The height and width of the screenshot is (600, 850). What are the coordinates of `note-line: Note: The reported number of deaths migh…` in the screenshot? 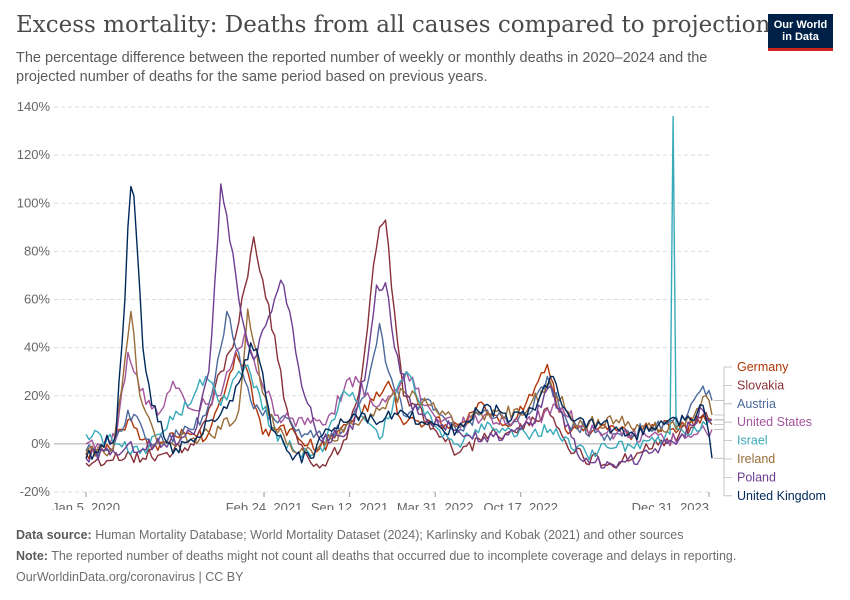 It's located at (376, 556).